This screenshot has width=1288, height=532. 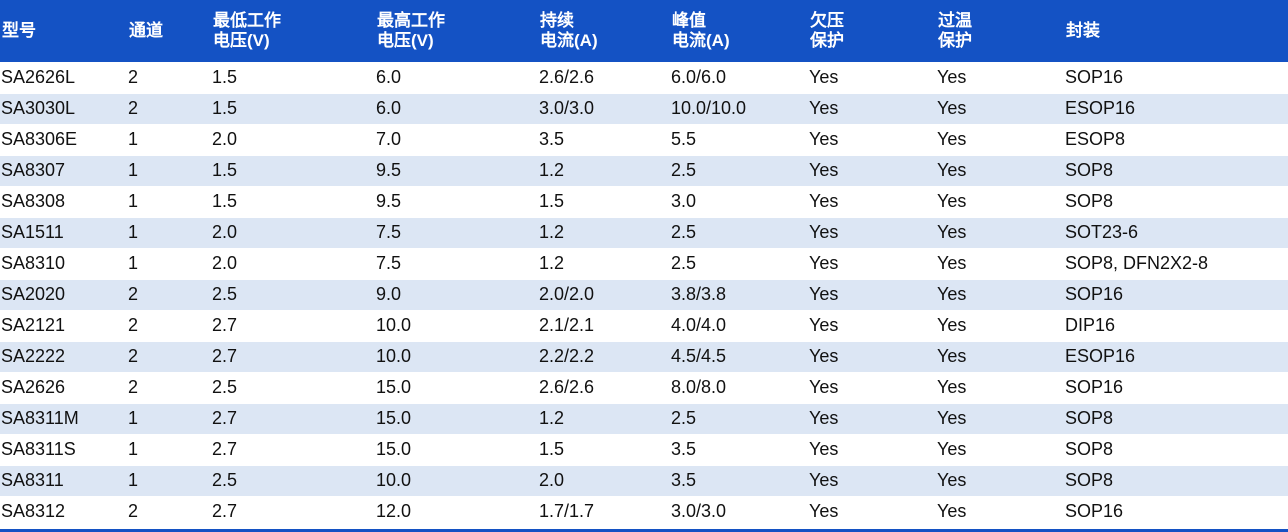 I want to click on cell-max-voltage: 7.5, so click(x=456, y=264).